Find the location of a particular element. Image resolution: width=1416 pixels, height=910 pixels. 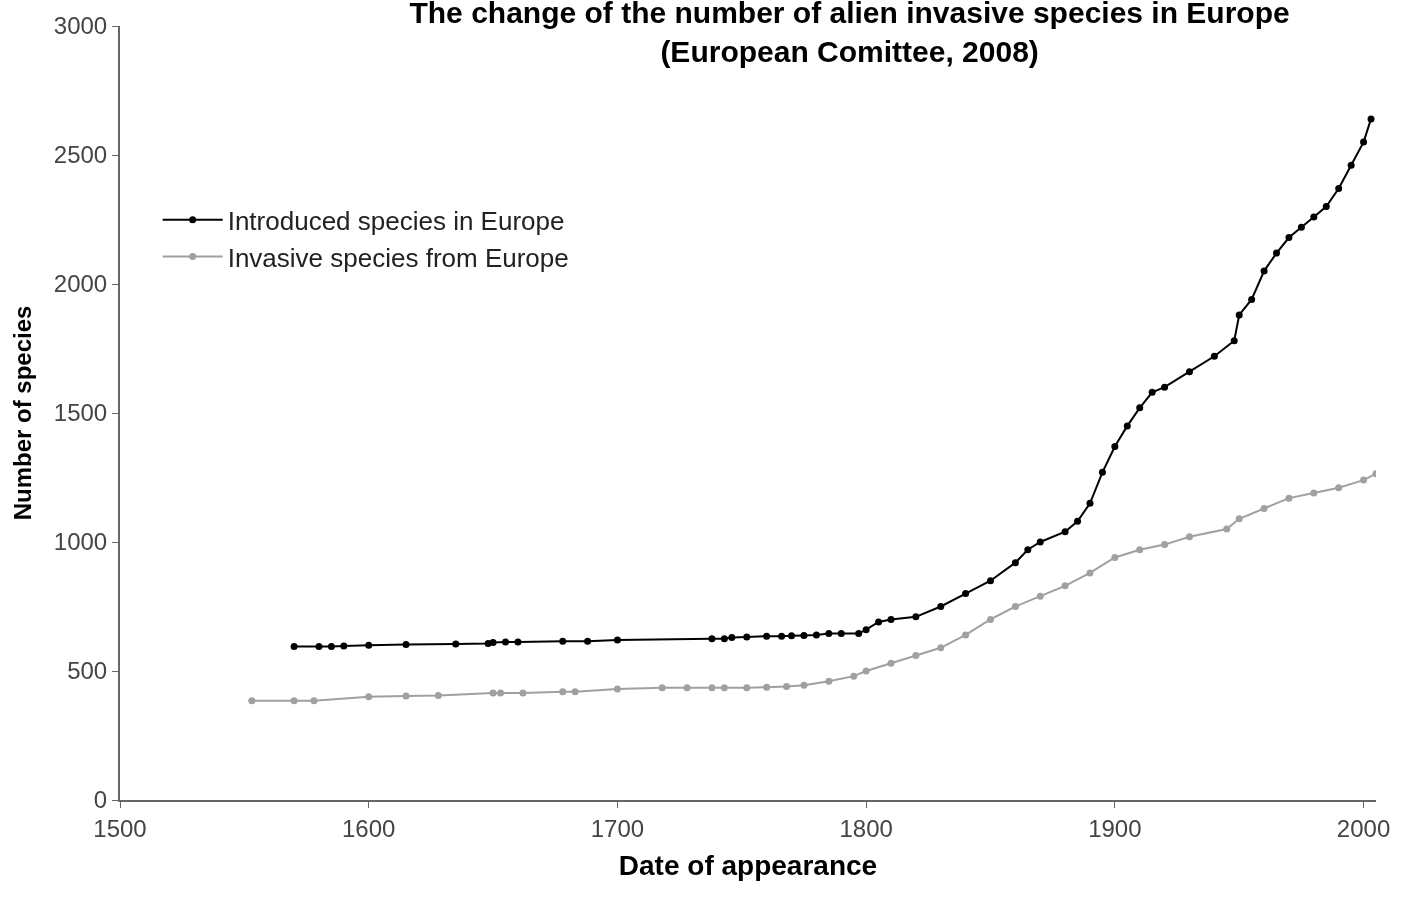

y-axis-title: Number of species is located at coordinates (23, 413).